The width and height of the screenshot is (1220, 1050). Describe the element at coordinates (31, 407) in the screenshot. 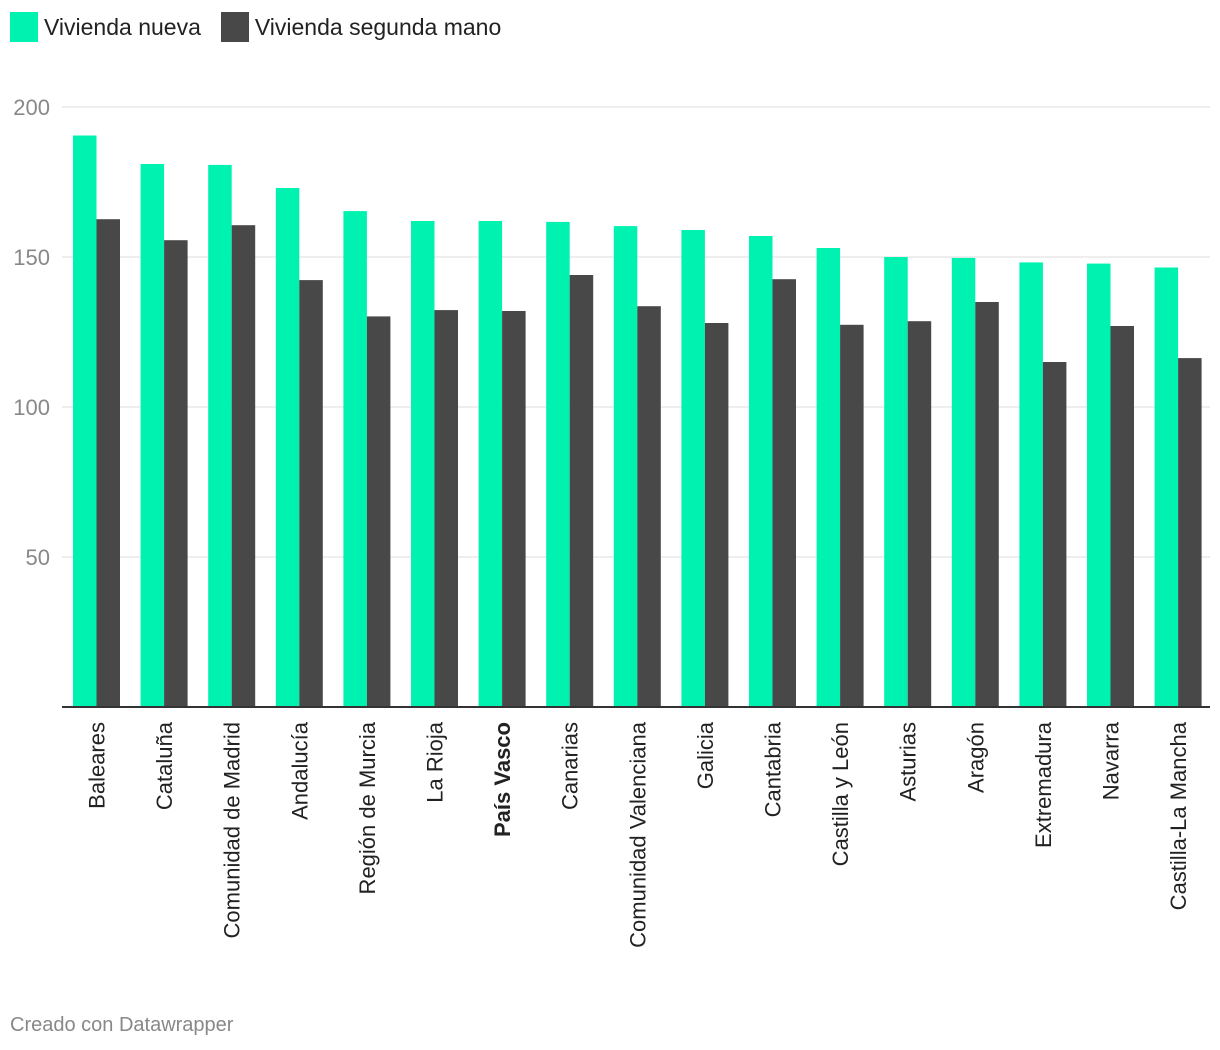

I see `y-tick-label: 100` at that location.